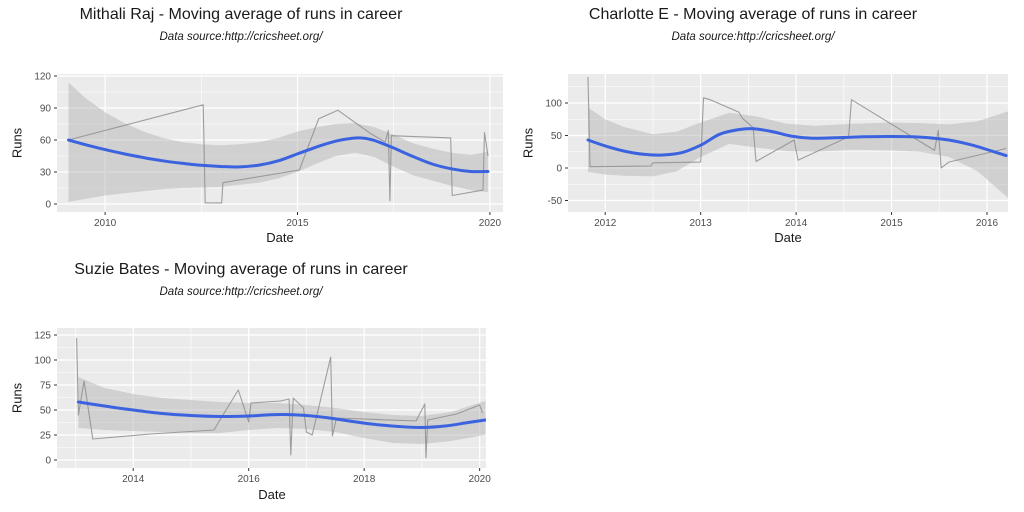  Describe the element at coordinates (105, 223) in the screenshot. I see `x-tick-label: 2010` at that location.